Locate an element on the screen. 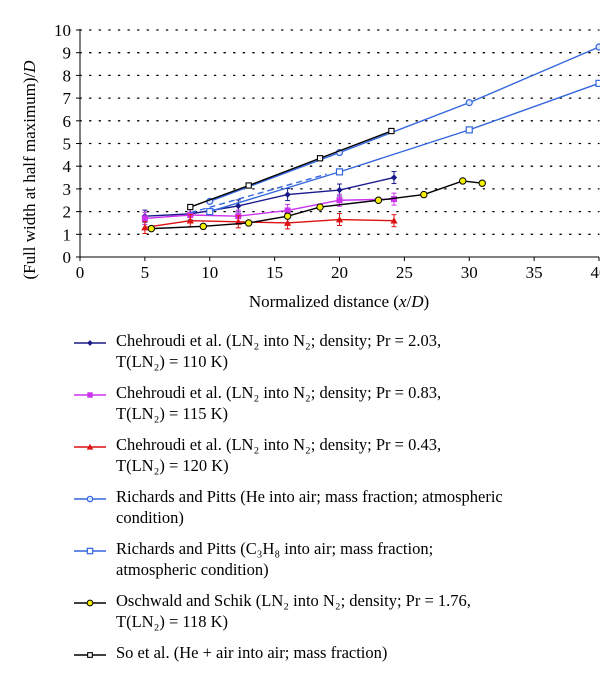 The width and height of the screenshot is (600, 673). legend-label-cont: T(LN₂) = 115 K) is located at coordinates (354, 413).